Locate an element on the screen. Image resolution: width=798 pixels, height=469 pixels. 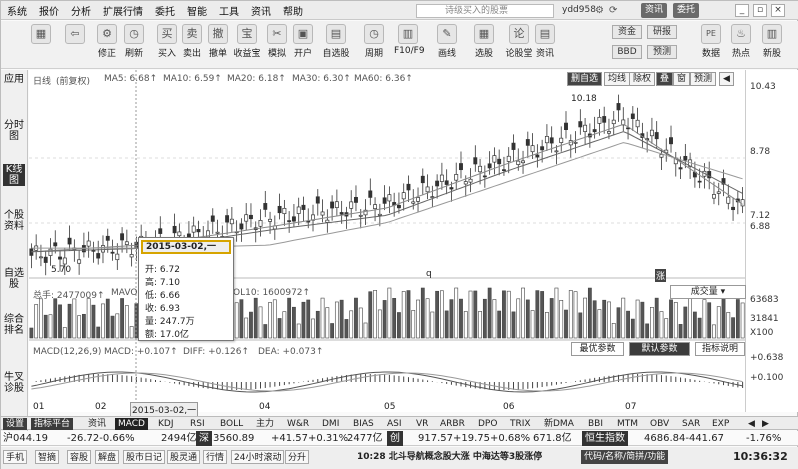
menu-extended: 扩展行情 is located at coordinates (123, 12).